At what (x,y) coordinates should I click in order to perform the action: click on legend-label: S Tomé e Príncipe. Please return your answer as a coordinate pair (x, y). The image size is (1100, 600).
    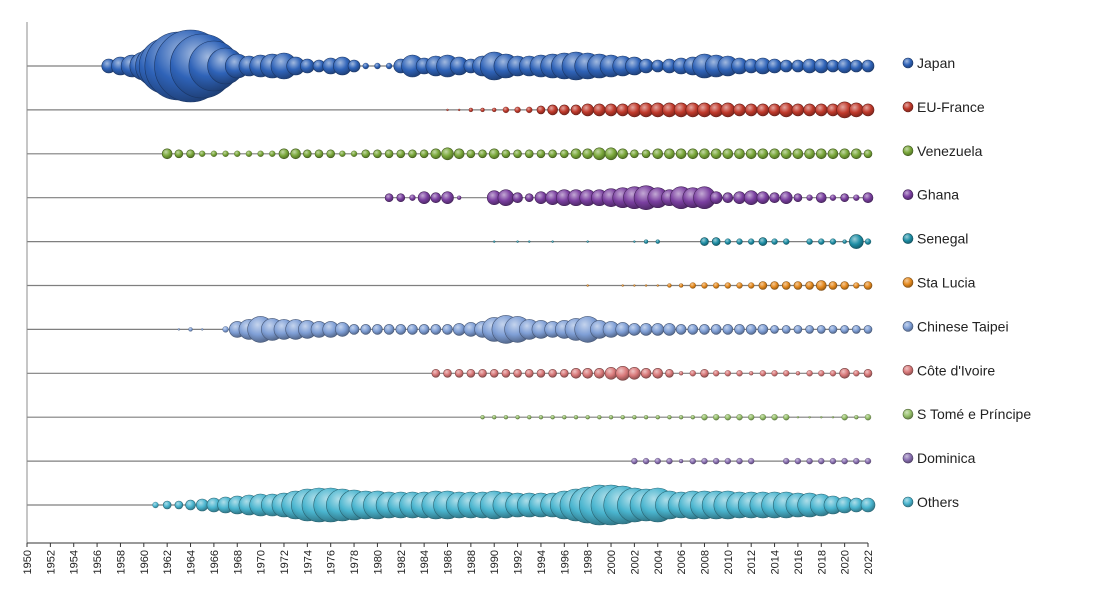
    Looking at the image, I should click on (974, 414).